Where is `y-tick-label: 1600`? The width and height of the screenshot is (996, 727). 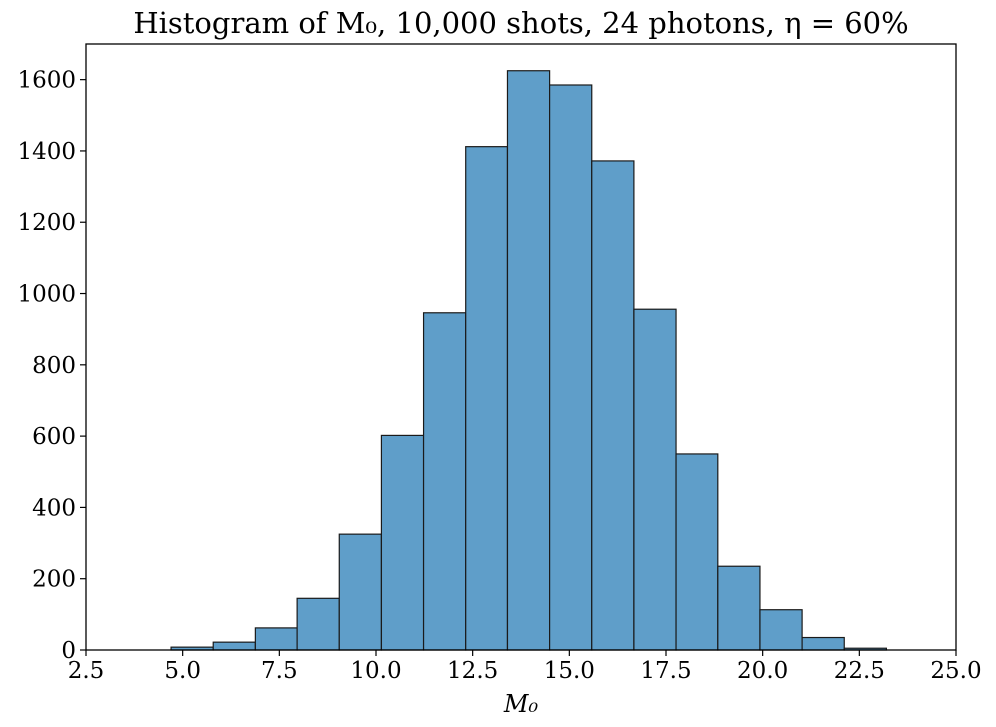 y-tick-label: 1600 is located at coordinates (46, 81).